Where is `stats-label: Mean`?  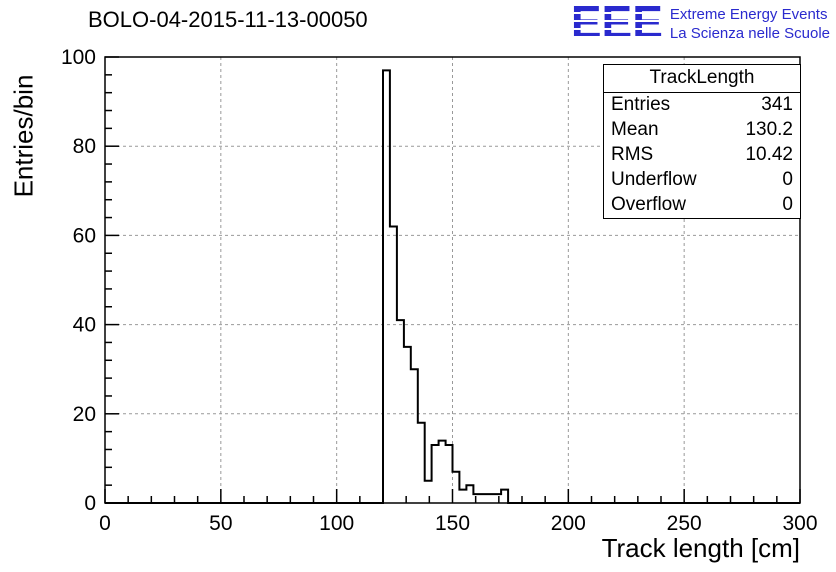 stats-label: Mean is located at coordinates (635, 129).